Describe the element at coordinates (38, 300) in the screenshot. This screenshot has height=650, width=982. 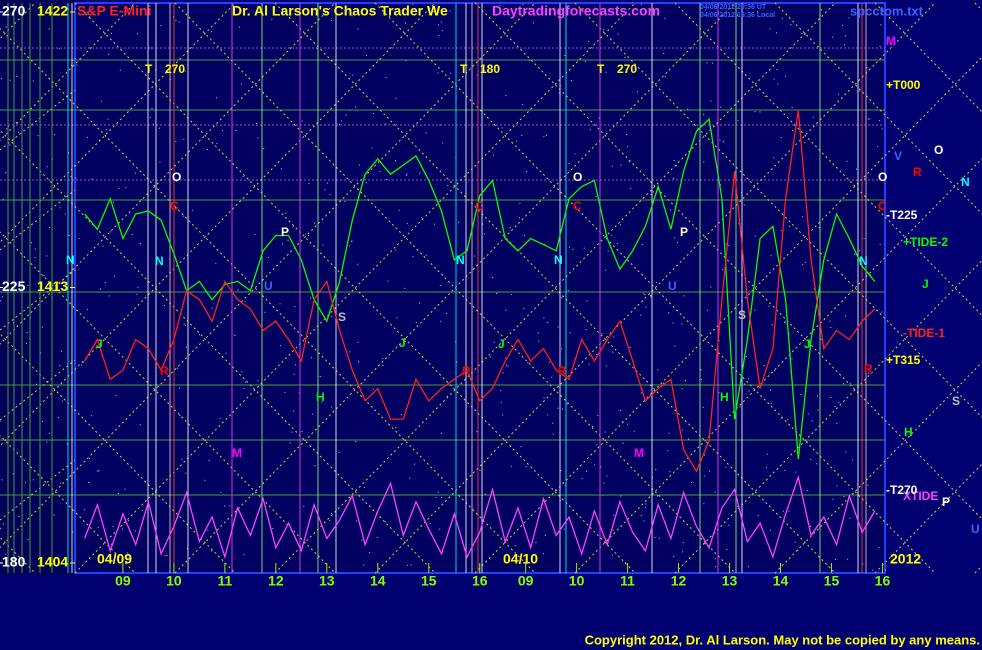
I see `left-lattice` at that location.